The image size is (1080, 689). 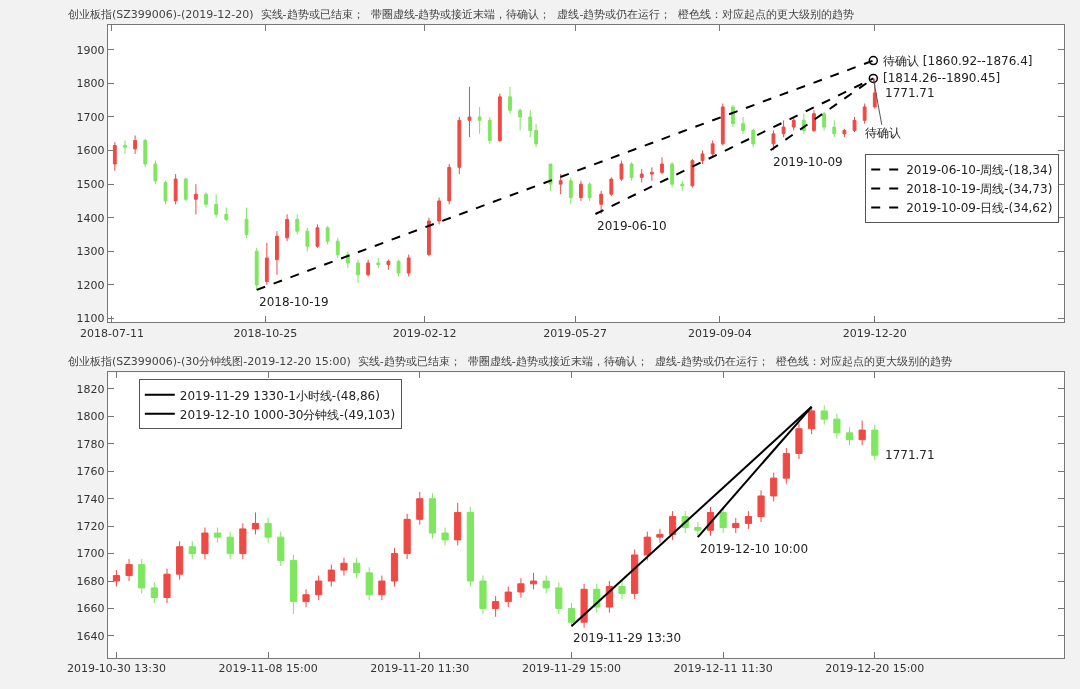 I want to click on x-tick-label: 2019-09-04, so click(x=719, y=333).